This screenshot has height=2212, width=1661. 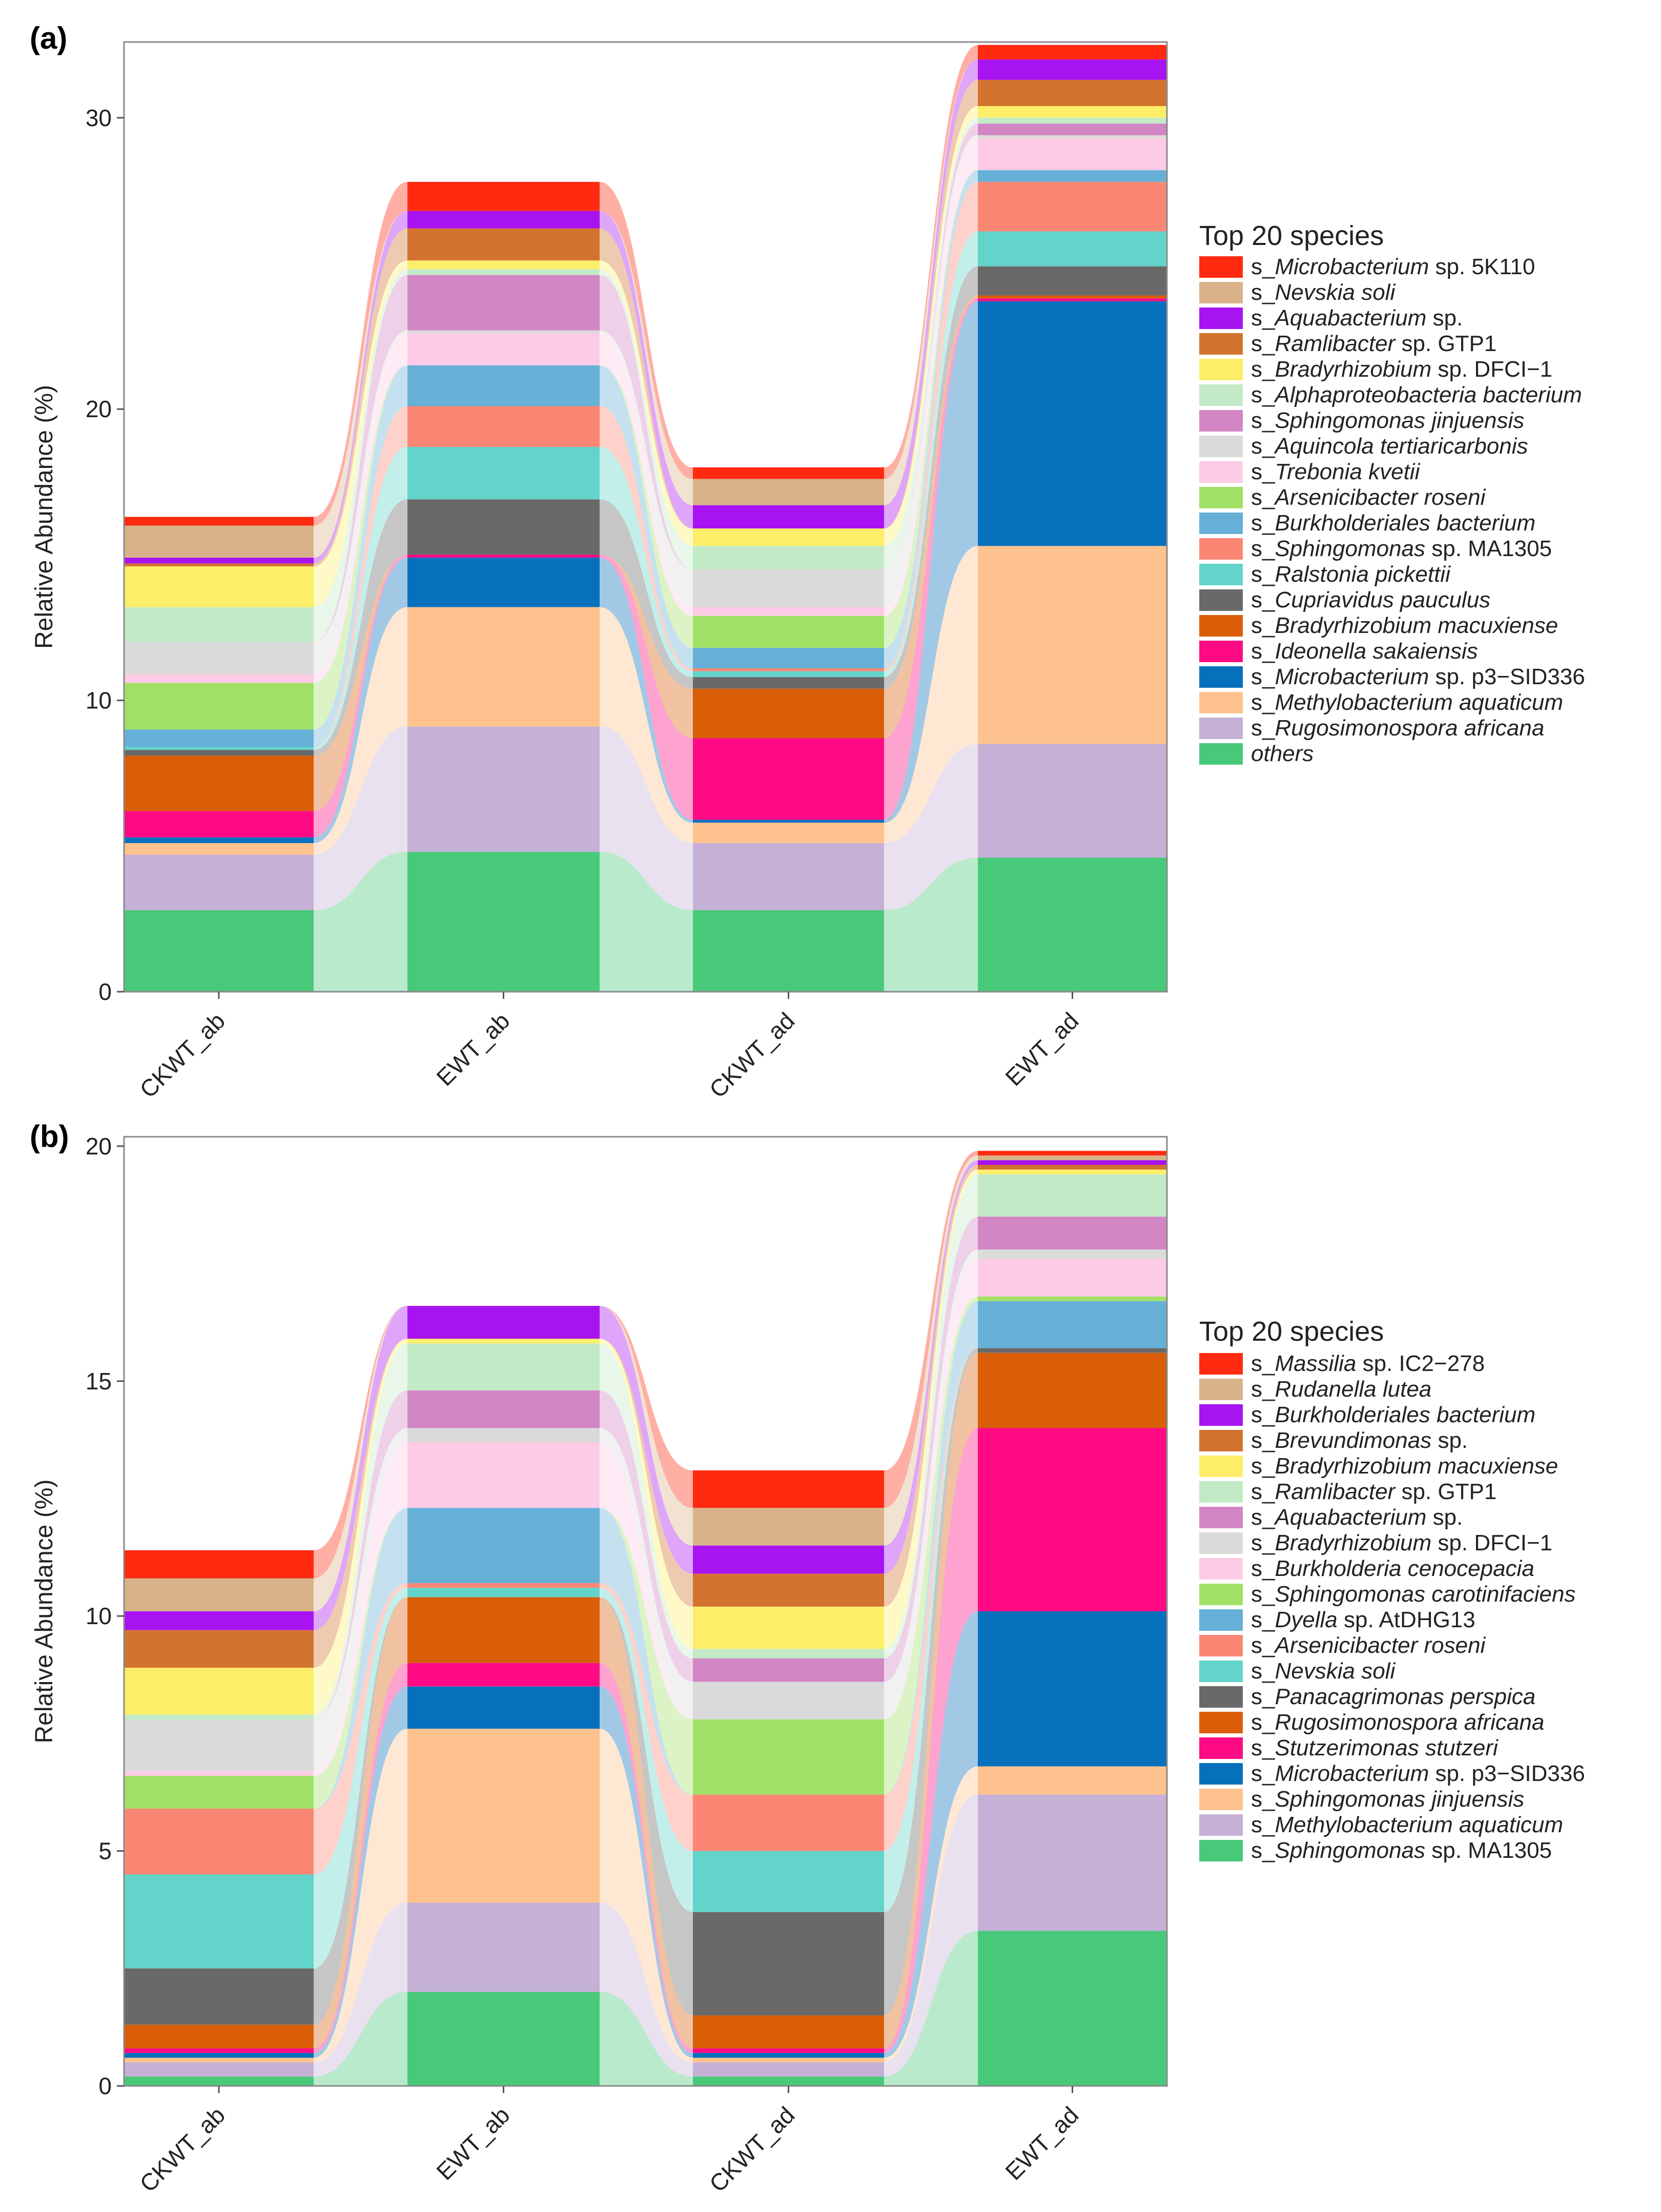 What do you see at coordinates (48, 38) in the screenshot?
I see `panel-label: (a)` at bounding box center [48, 38].